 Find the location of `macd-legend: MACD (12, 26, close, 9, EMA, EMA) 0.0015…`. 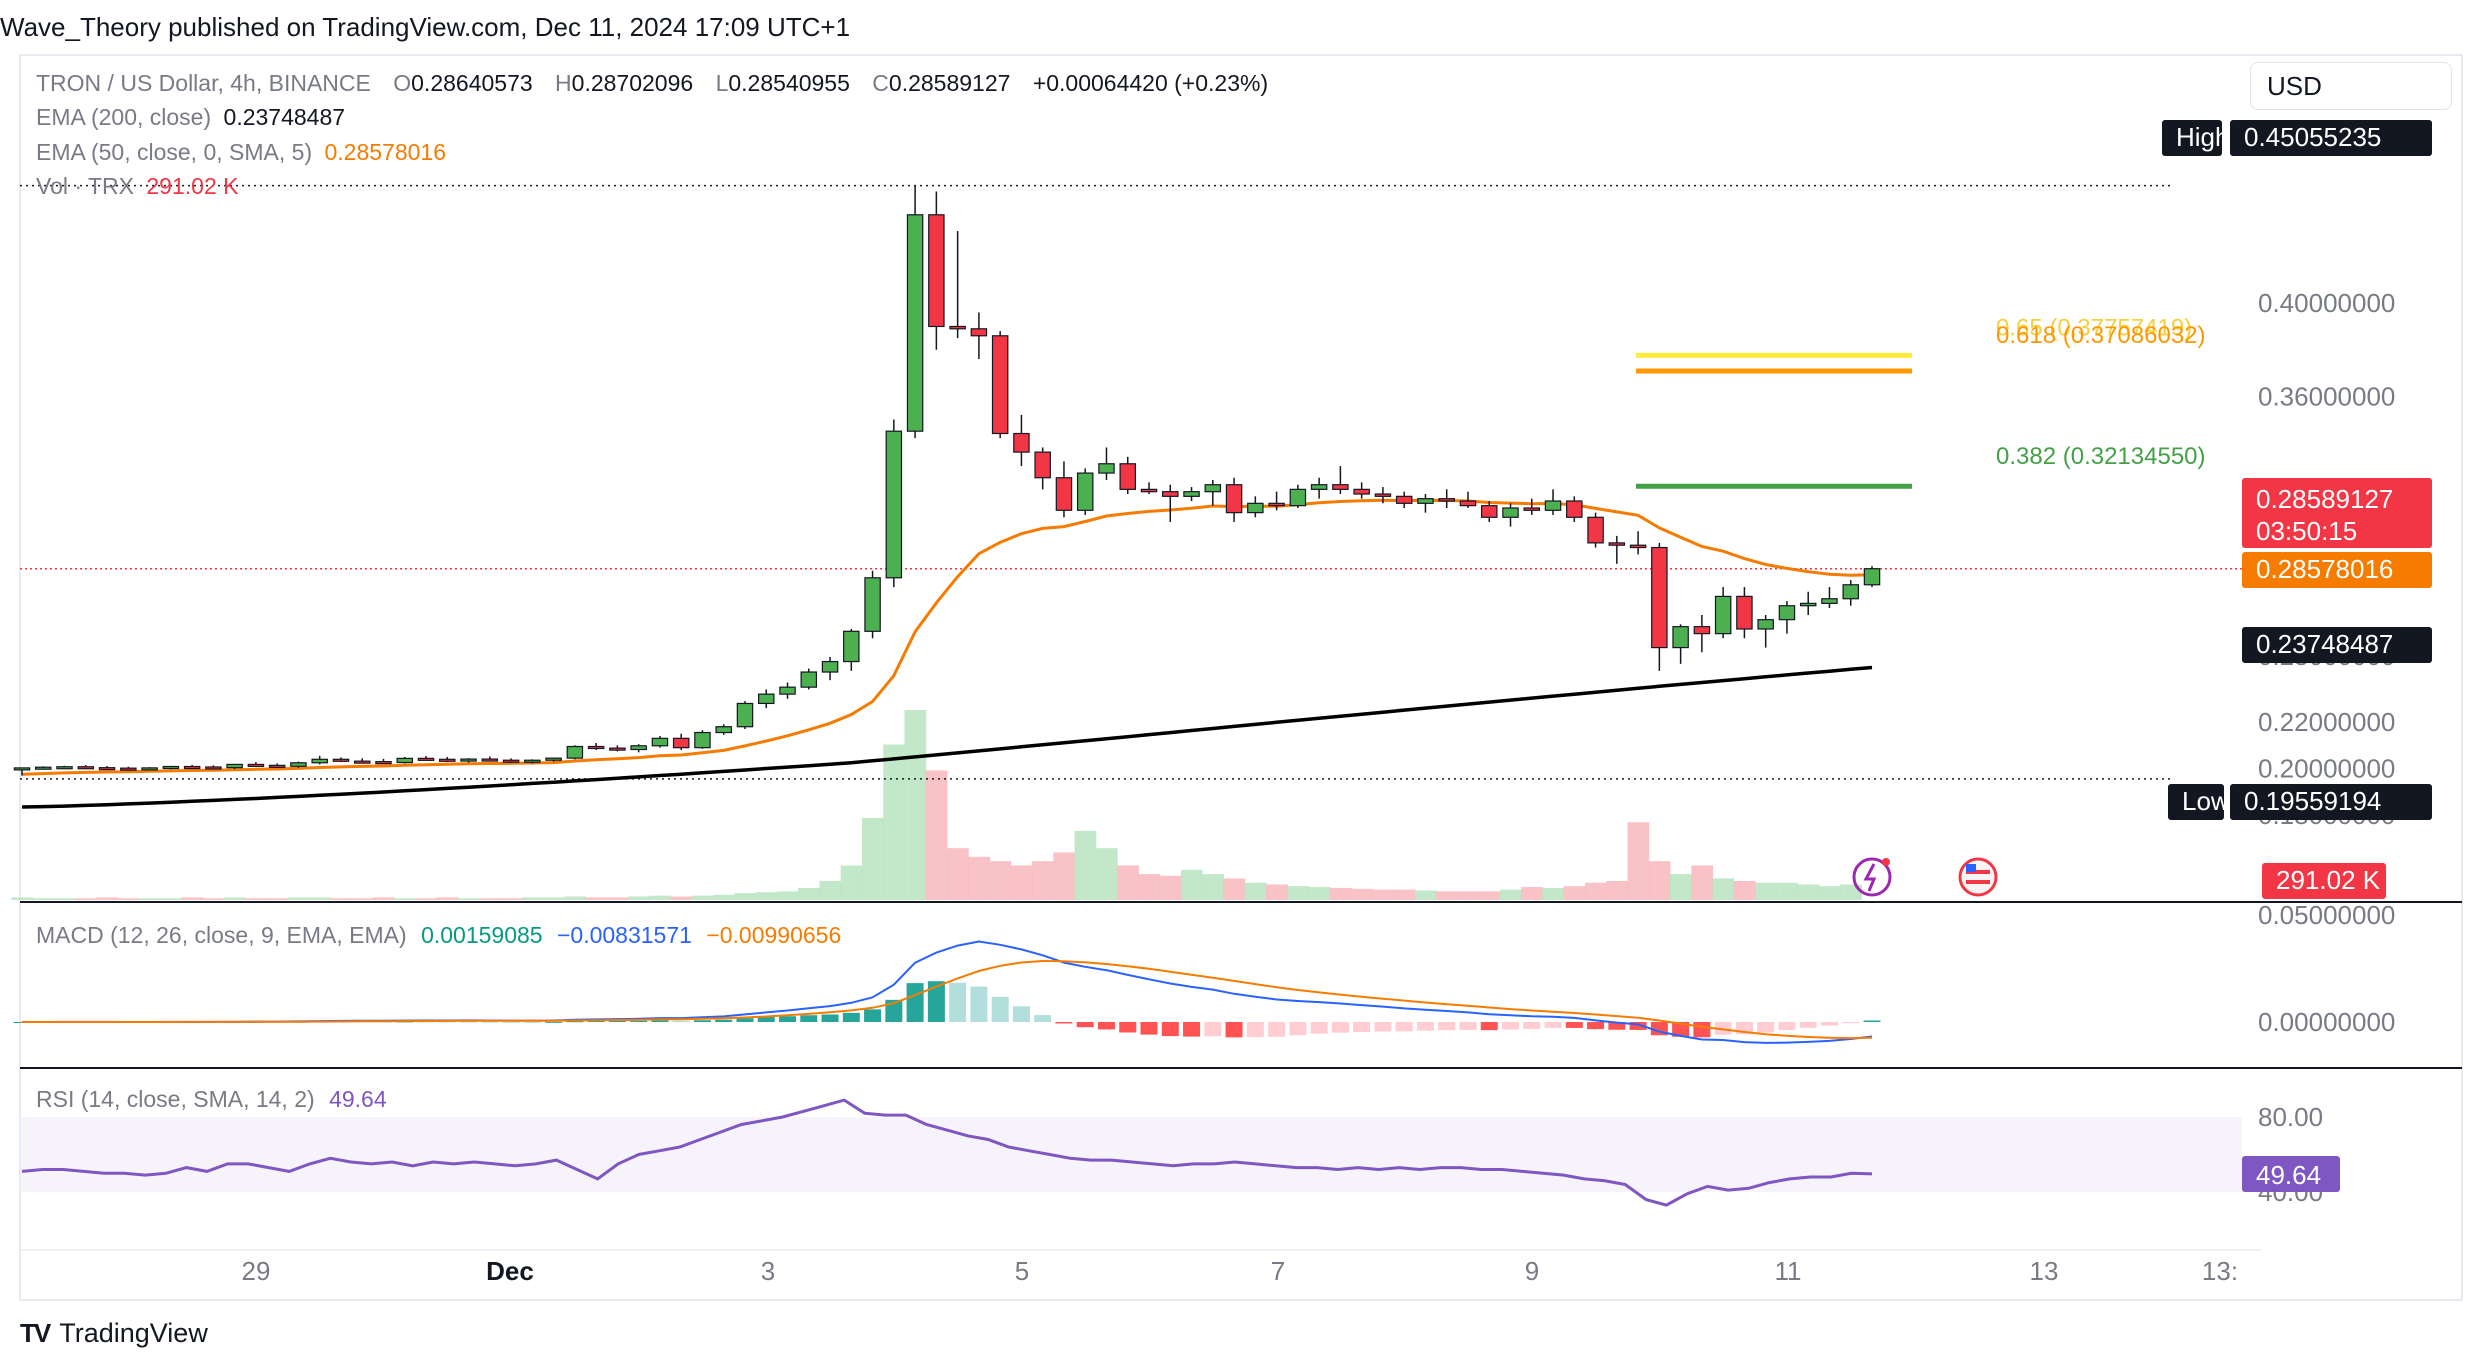

macd-legend: MACD (12, 26, close, 9, EMA, EMA) 0.0015… is located at coordinates (438, 935).